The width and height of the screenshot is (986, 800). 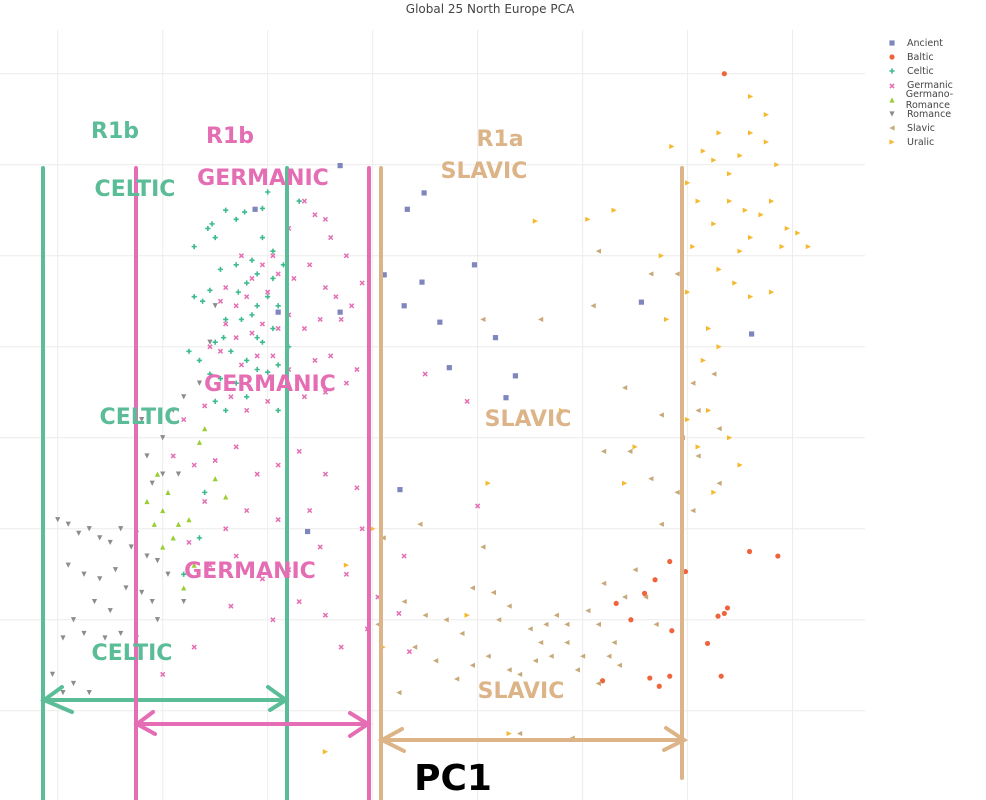 I want to click on legend-item-uralic: Uralic, so click(x=936, y=142).